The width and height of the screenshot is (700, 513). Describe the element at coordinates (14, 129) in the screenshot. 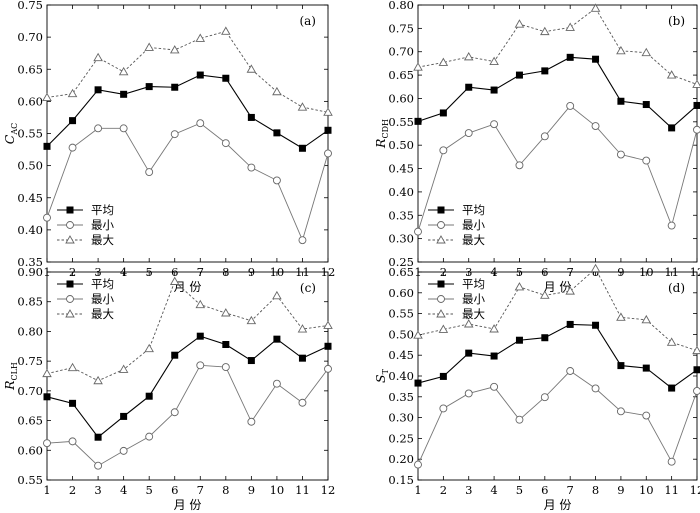

I see `y-axis-label-subscript: AC` at that location.